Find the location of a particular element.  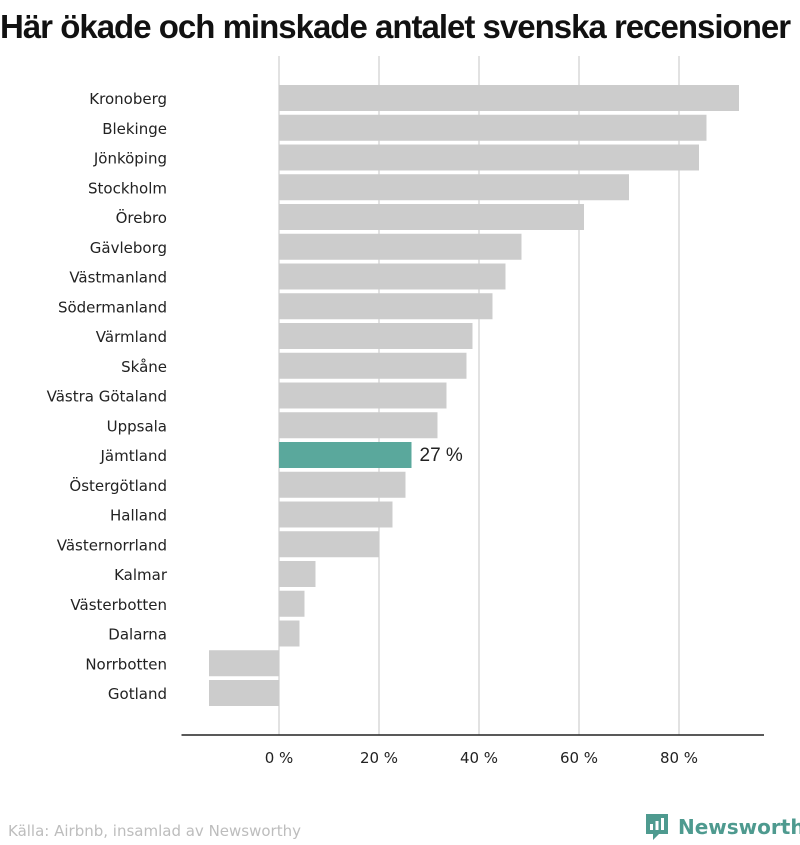

category-label: Kalmar is located at coordinates (141, 575).